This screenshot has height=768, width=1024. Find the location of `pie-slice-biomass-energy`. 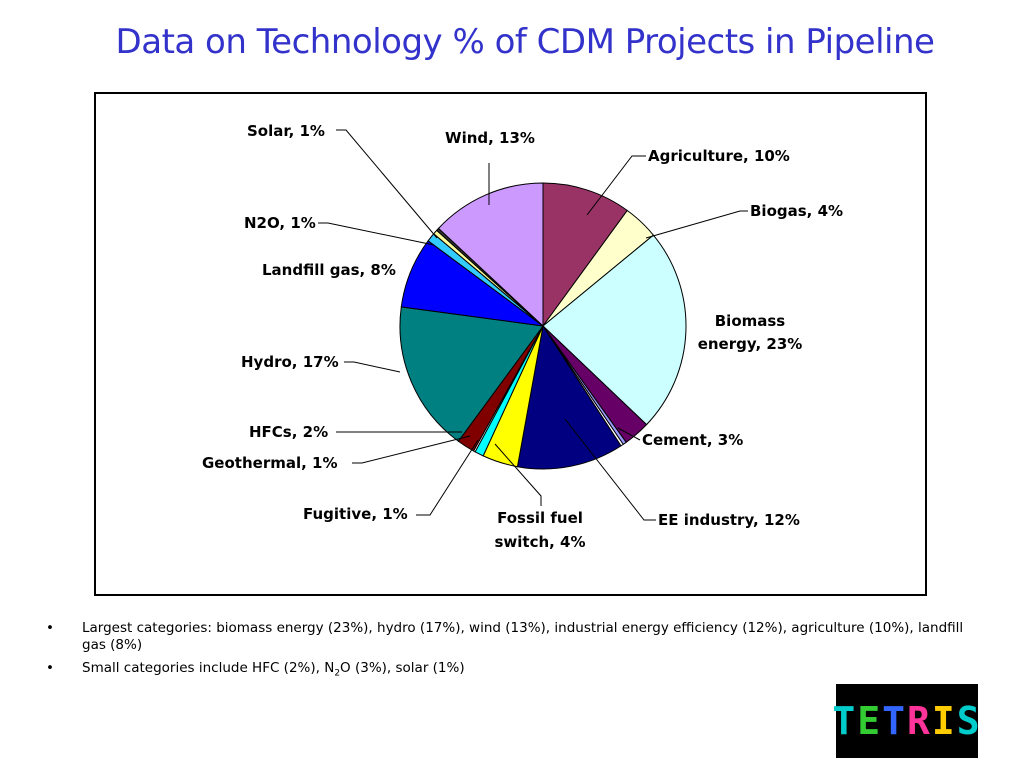

pie-slice-biomass-energy is located at coordinates (614, 330).